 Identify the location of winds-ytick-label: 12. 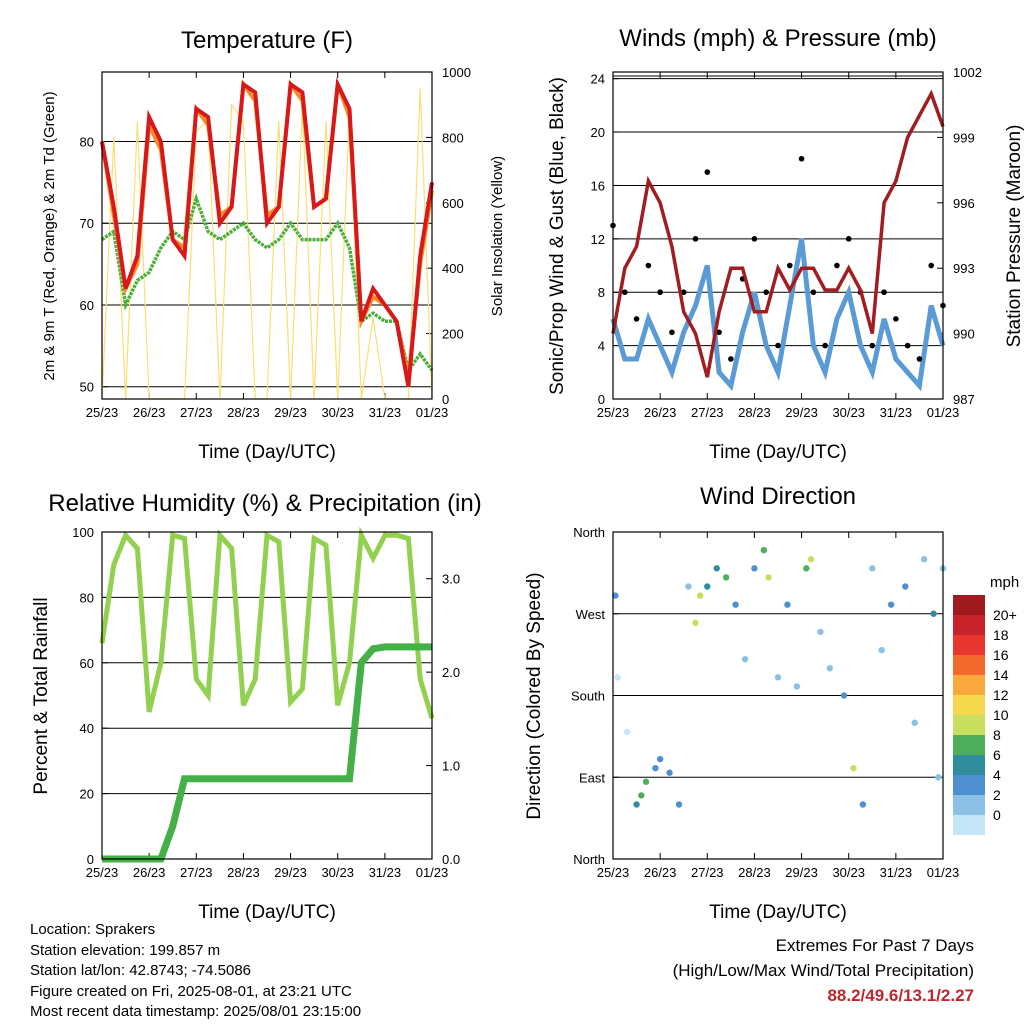
(598, 239).